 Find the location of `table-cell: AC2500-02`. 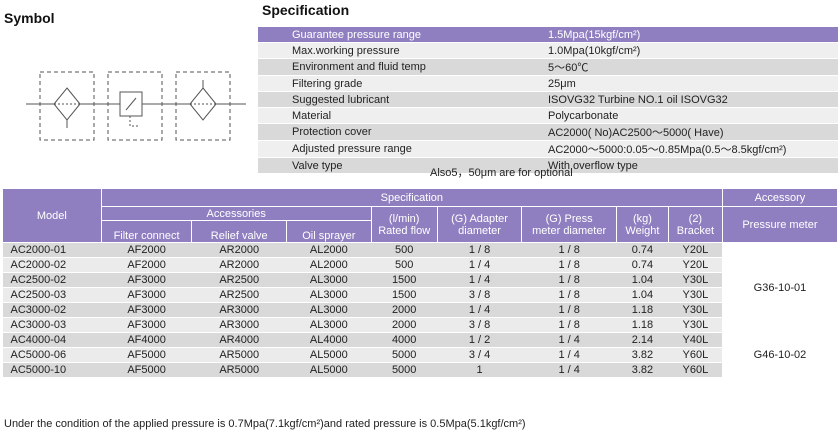

table-cell: AC2500-02 is located at coordinates (52, 280).